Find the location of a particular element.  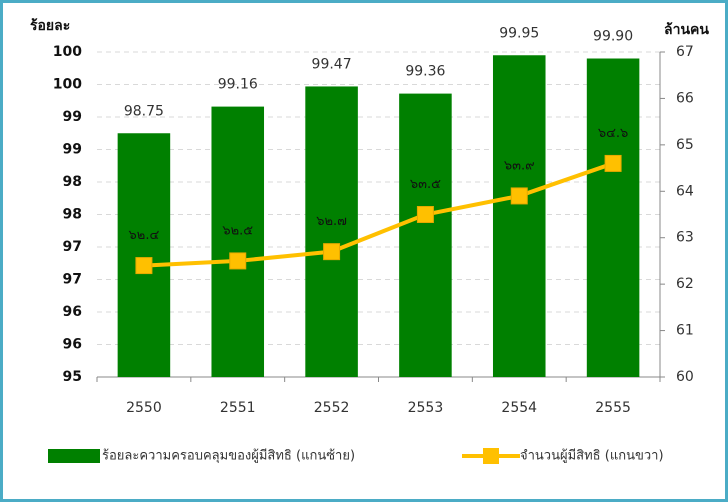

bar-value-label: 99.16 is located at coordinates (238, 85).